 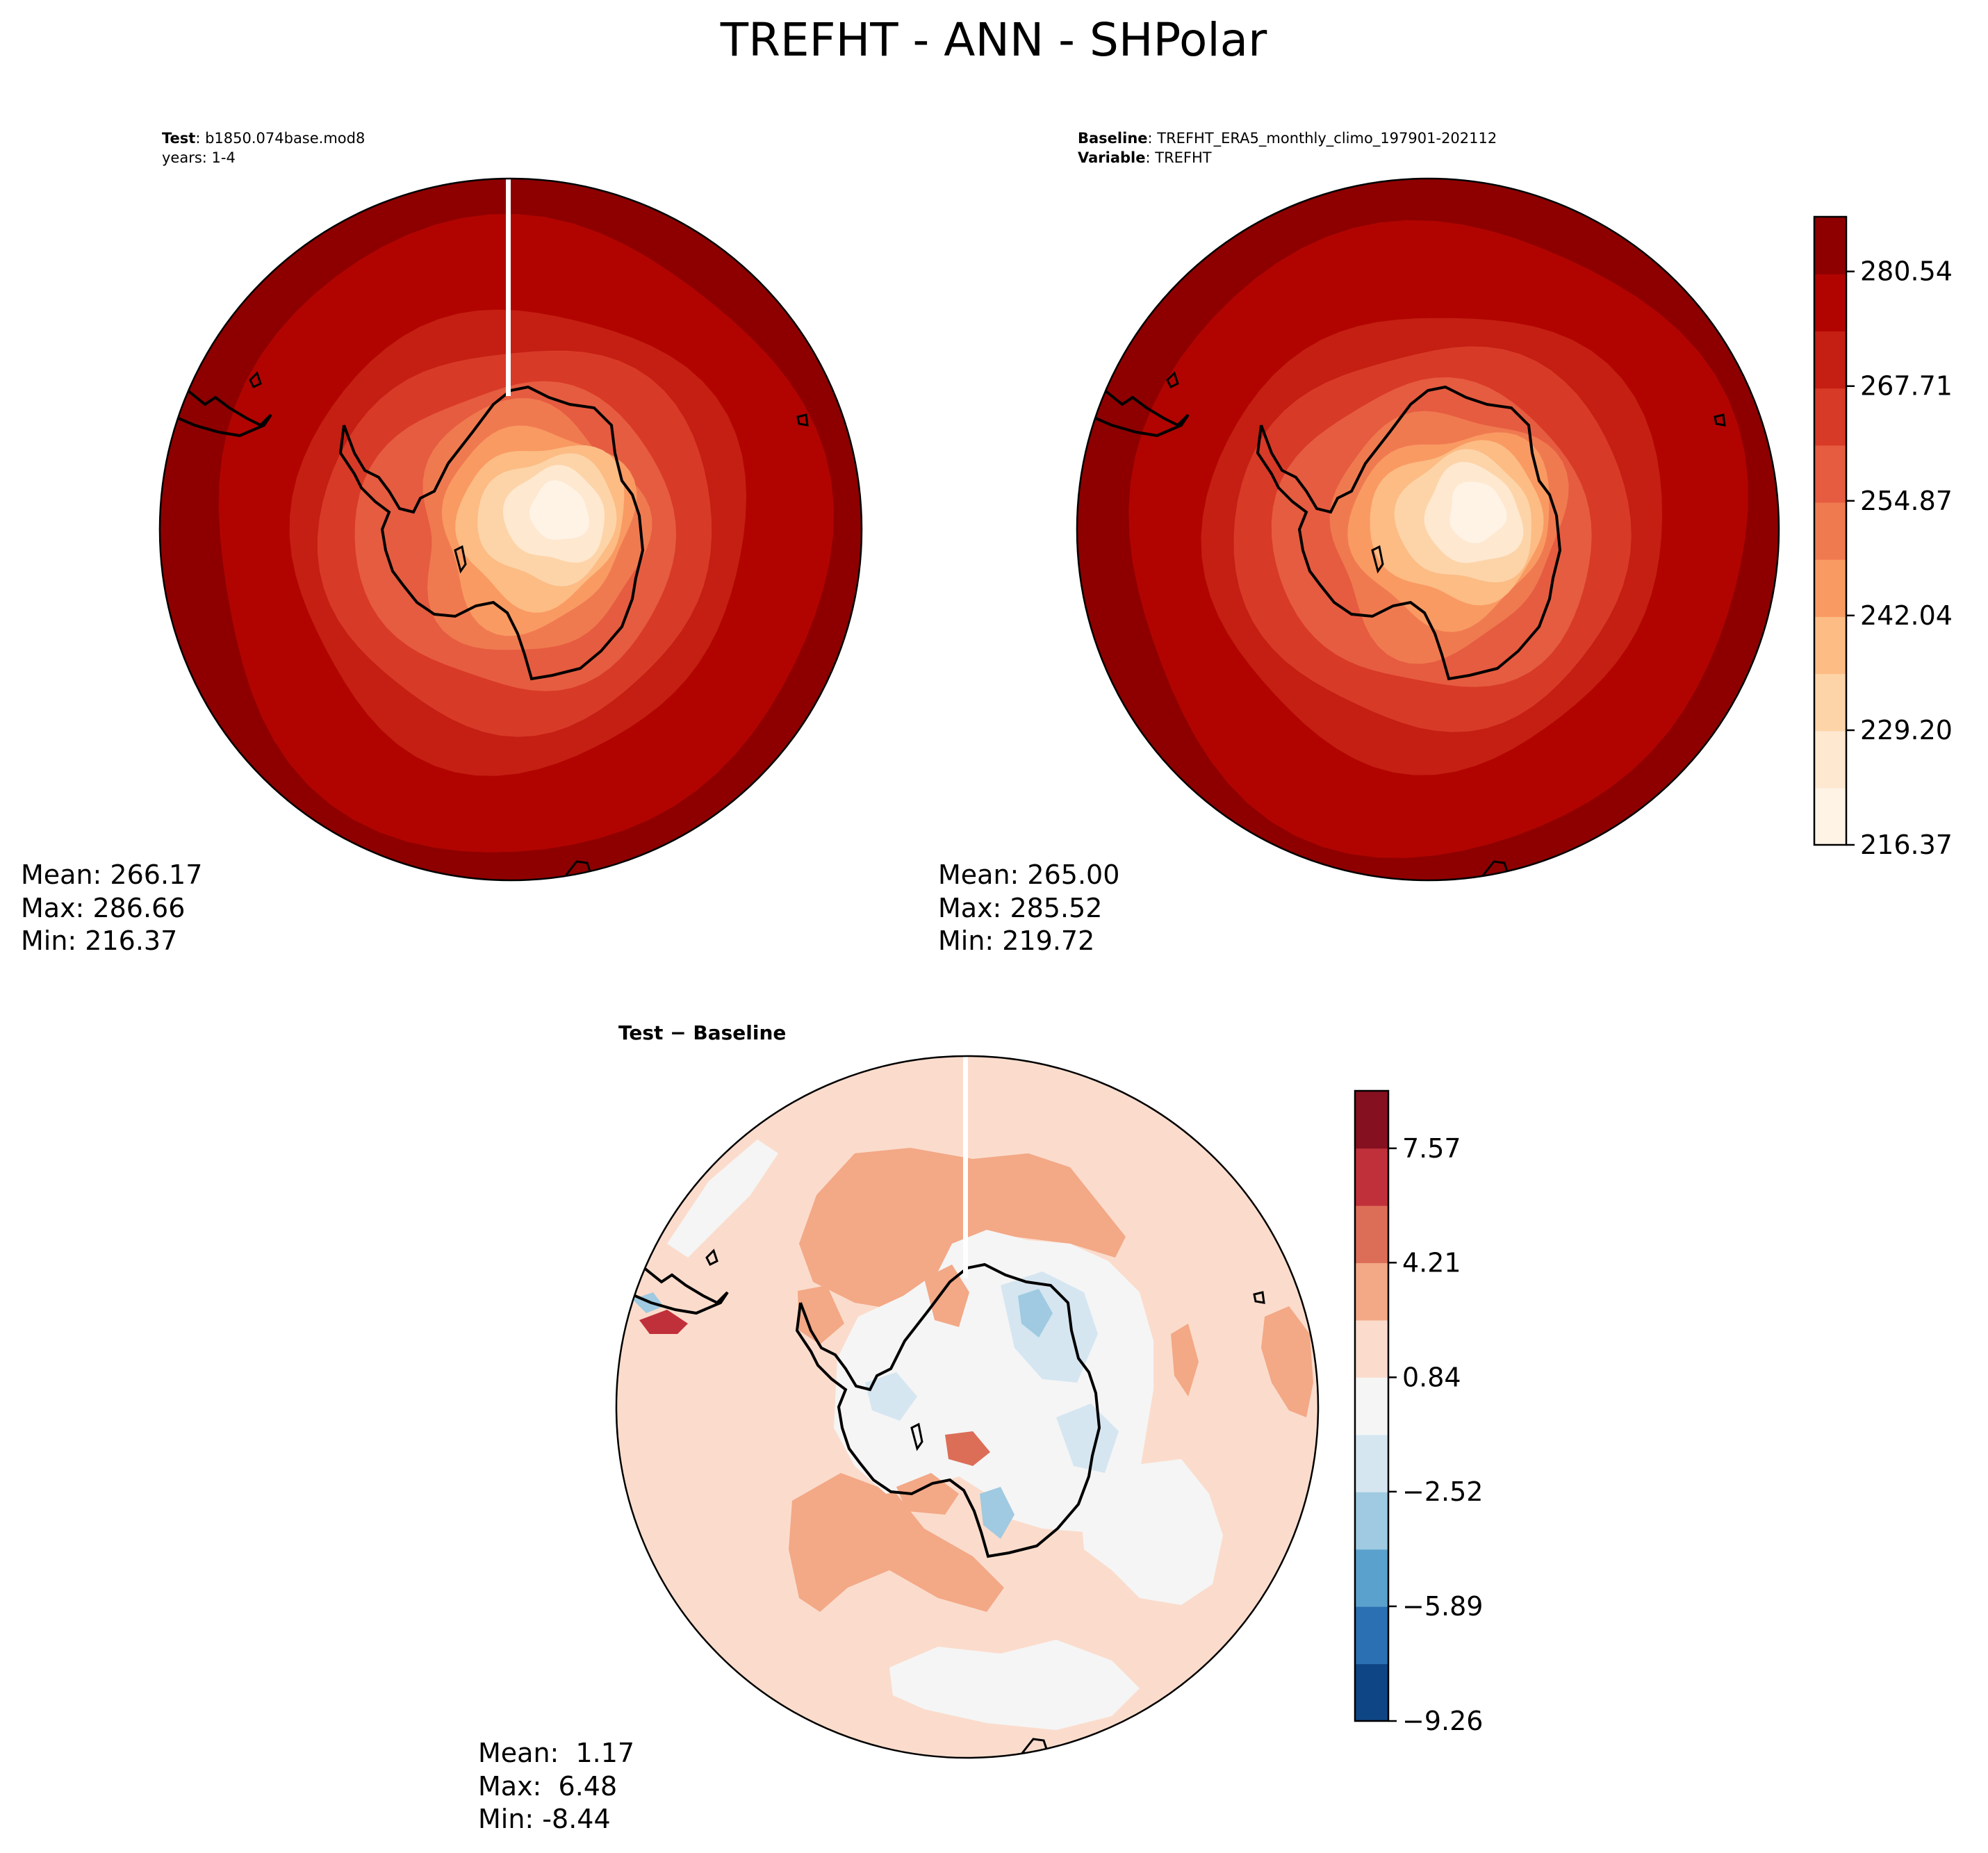 I want to click on absolute-colorbar-frame, so click(x=1830, y=530).